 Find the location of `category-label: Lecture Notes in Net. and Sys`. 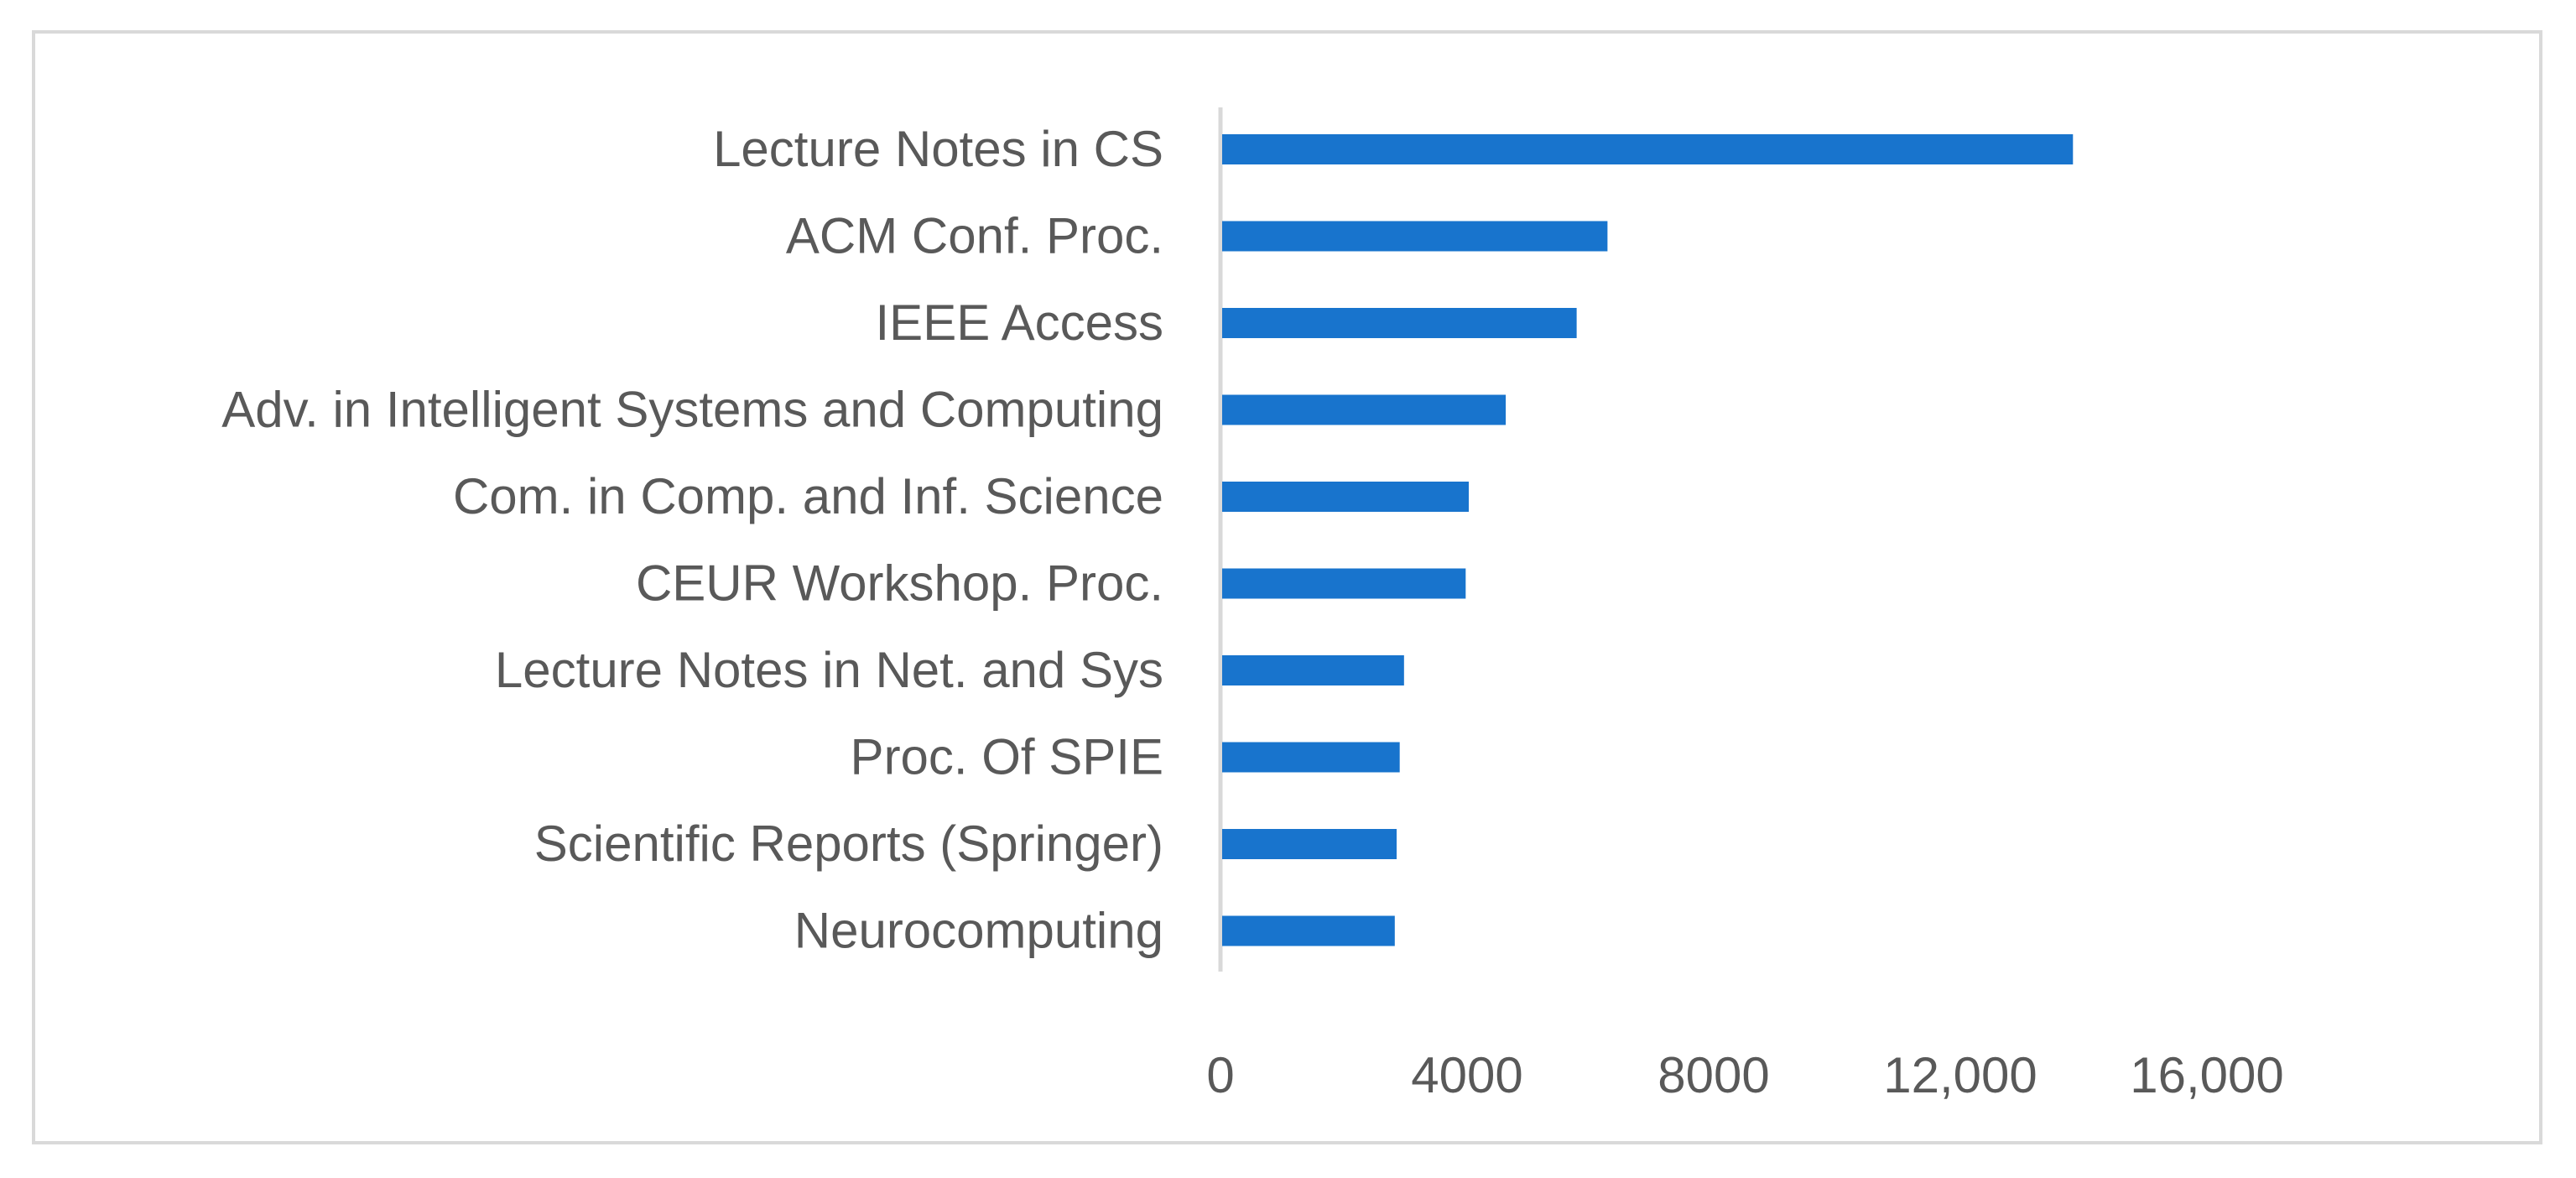

category-label: Lecture Notes in Net. and Sys is located at coordinates (829, 670).